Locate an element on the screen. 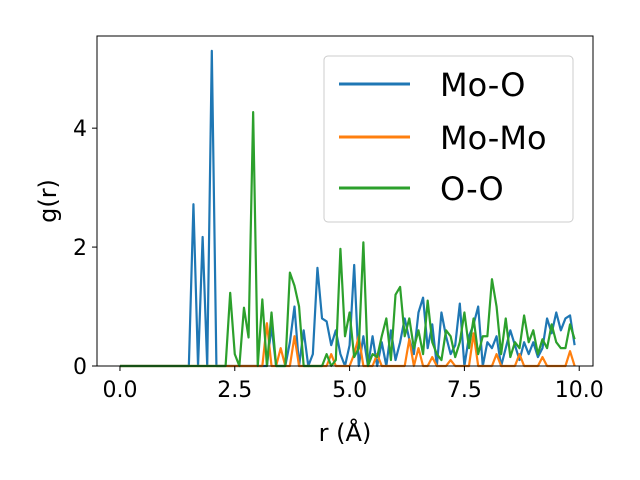  legend-label-o-o: O-O is located at coordinates (472, 189).